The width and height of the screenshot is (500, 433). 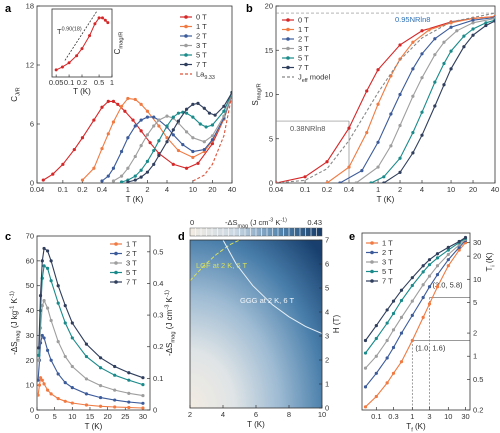 I want to click on x-tick-label: 1, so click(x=128, y=189).